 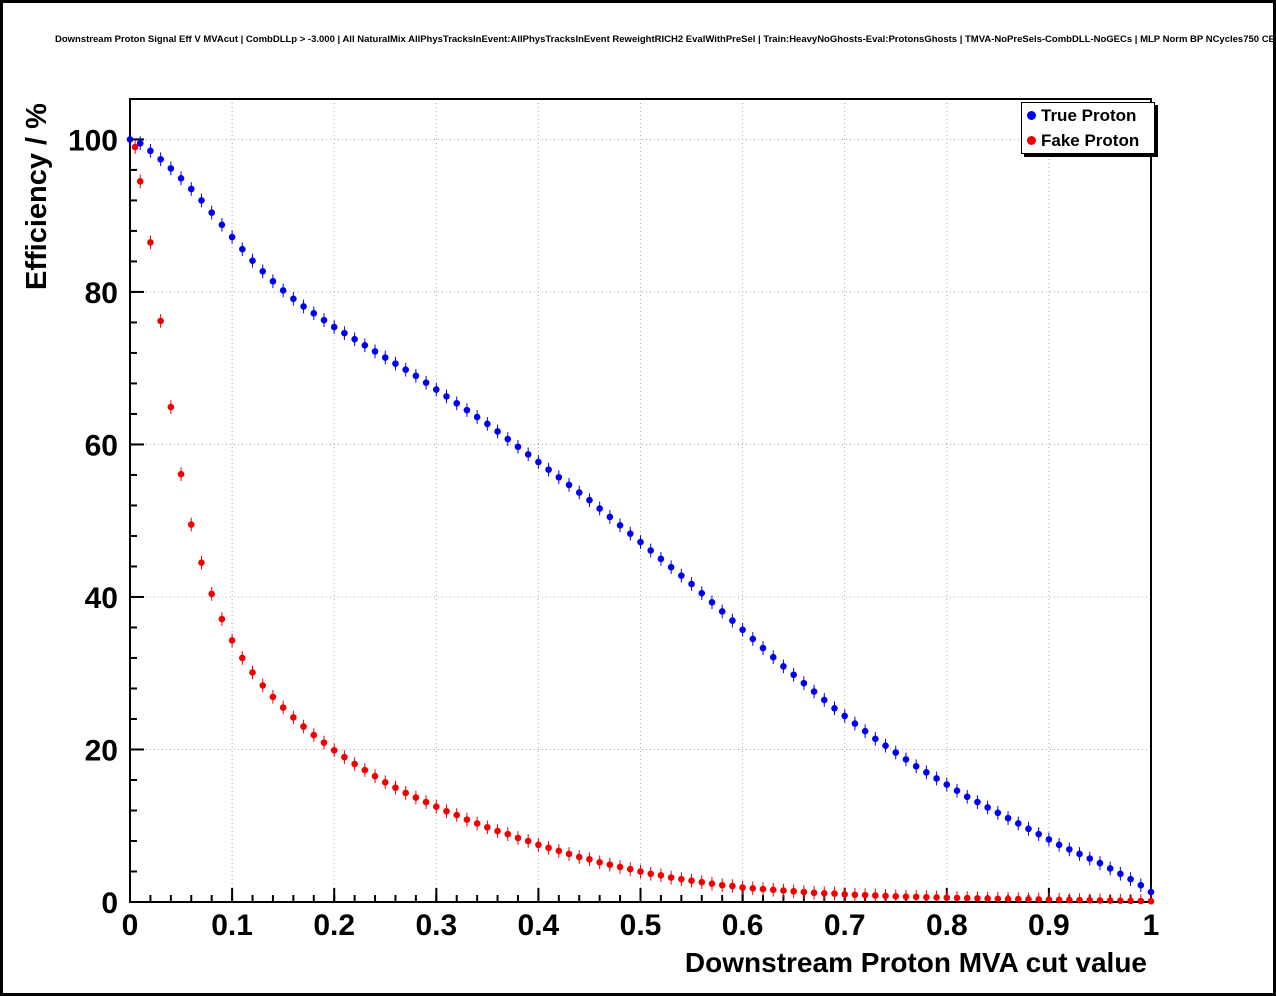 What do you see at coordinates (845, 925) in the screenshot?
I see `svg-text: 0.7` at bounding box center [845, 925].